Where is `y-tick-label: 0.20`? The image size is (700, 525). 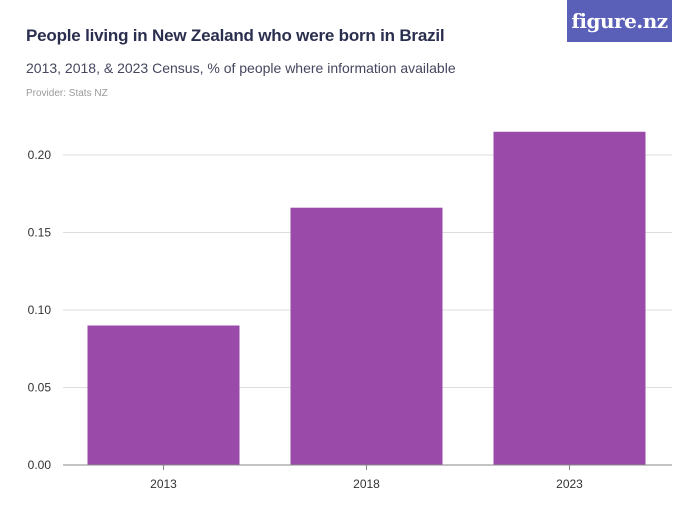
y-tick-label: 0.20 is located at coordinates (40, 155).